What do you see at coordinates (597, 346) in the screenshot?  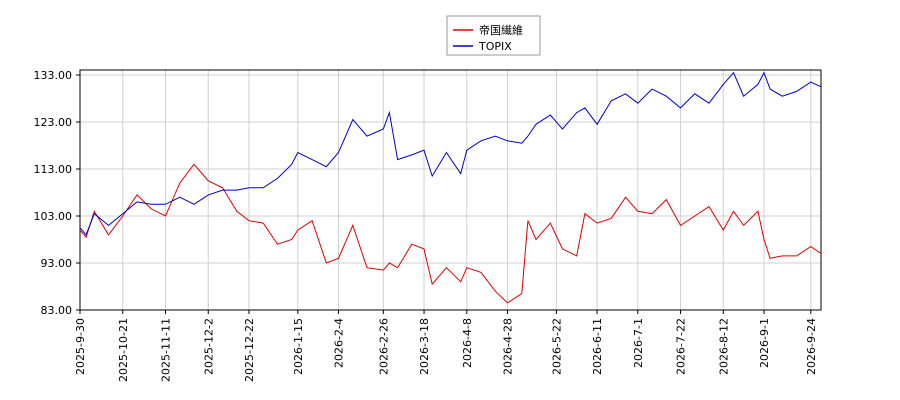 I see `x-tick-label: 2026-6-11` at bounding box center [597, 346].